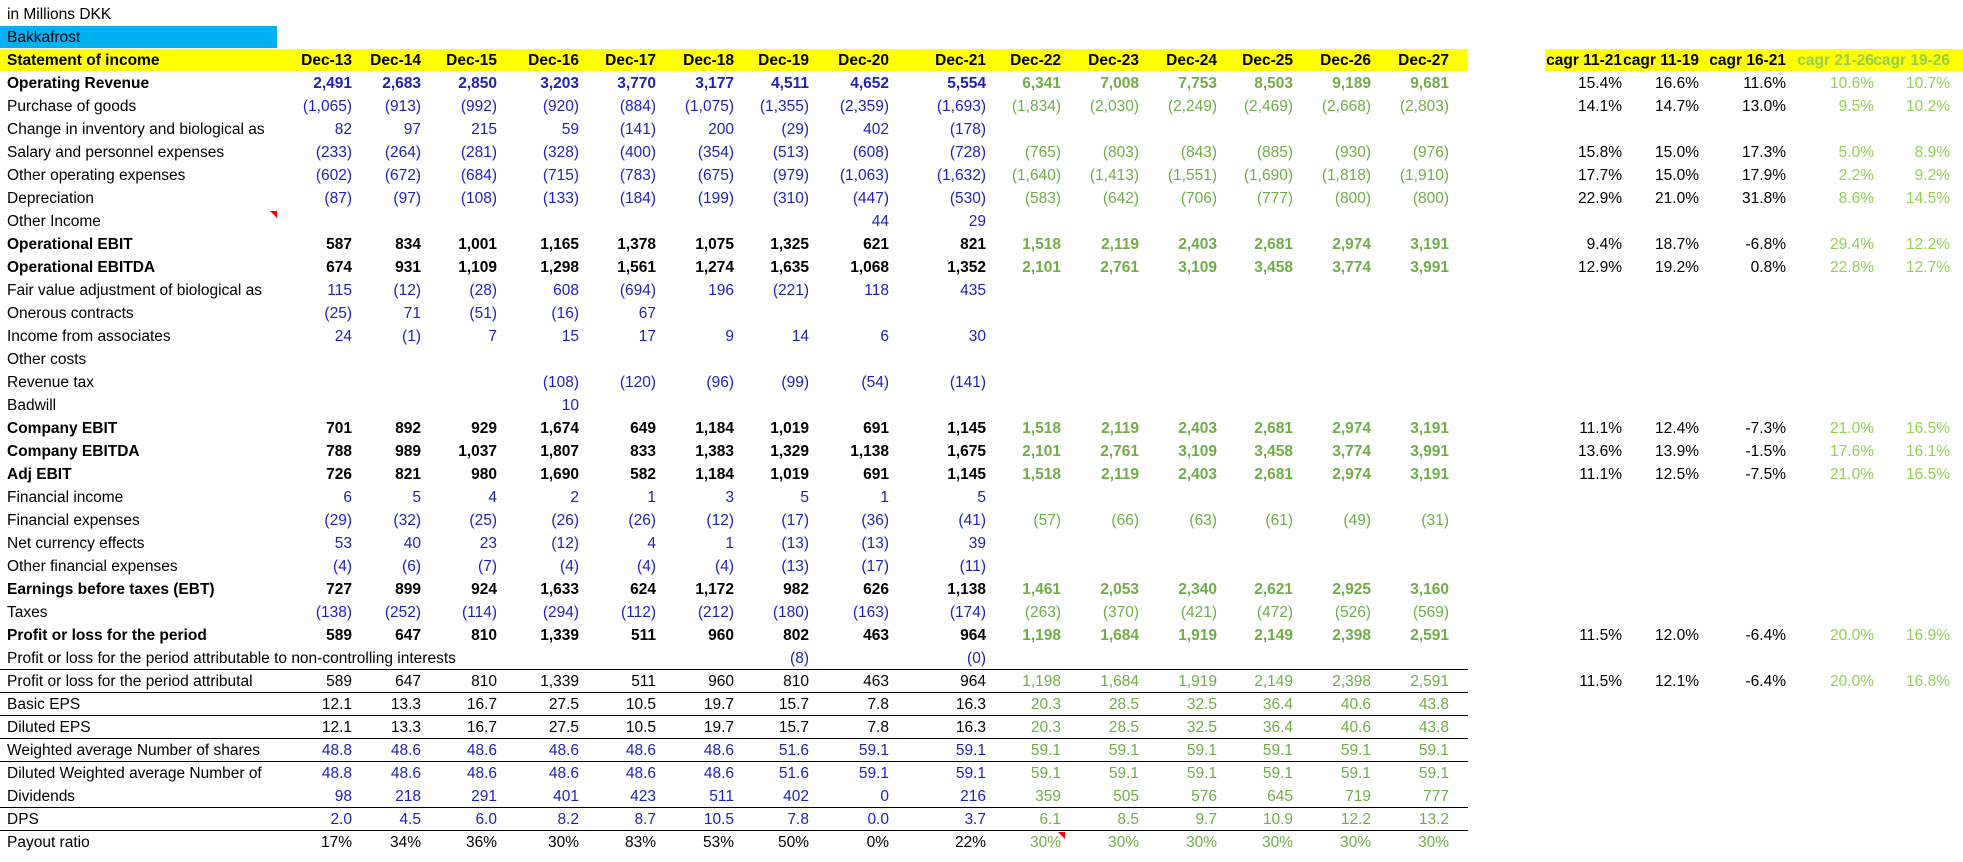 This screenshot has width=1963, height=862. What do you see at coordinates (477, 83) in the screenshot?
I see `value-cell: 2,850` at bounding box center [477, 83].